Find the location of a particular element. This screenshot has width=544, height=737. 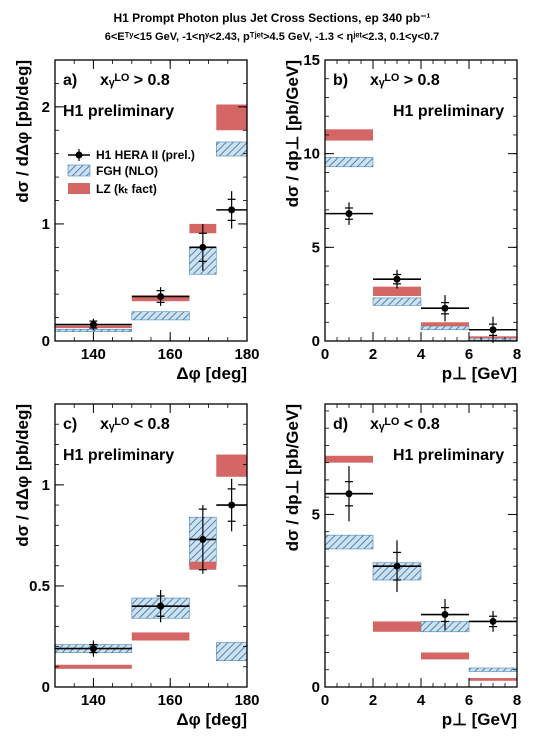

y-tick-label: 0.5 is located at coordinates (39, 586).